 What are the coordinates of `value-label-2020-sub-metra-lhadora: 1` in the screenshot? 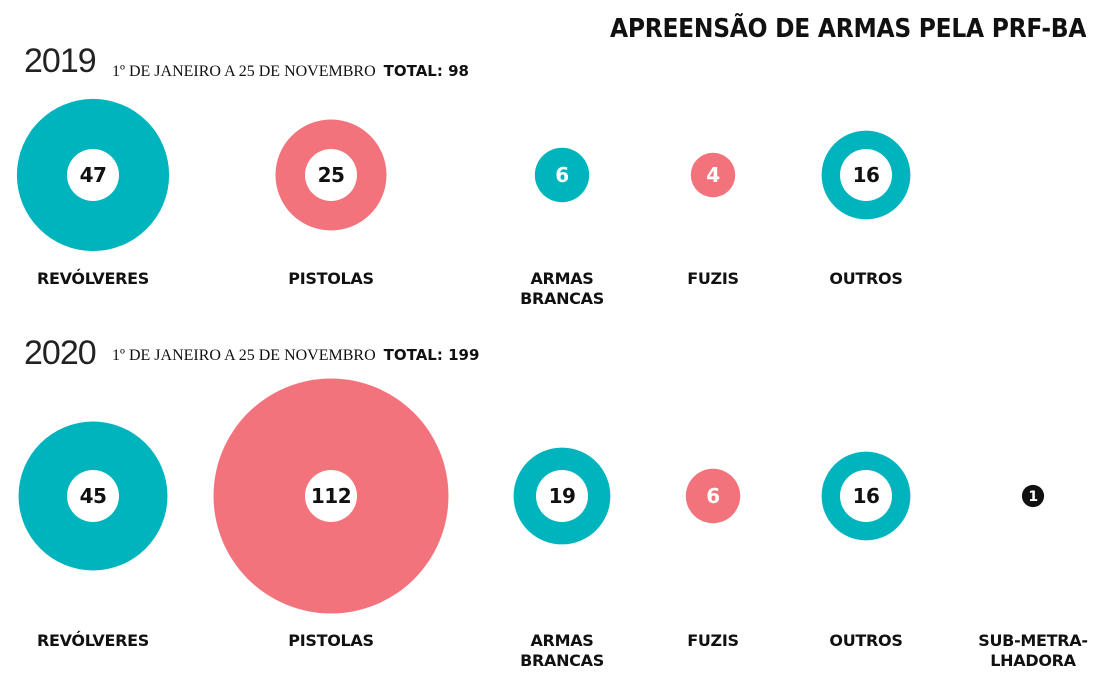 It's located at (1032, 497).